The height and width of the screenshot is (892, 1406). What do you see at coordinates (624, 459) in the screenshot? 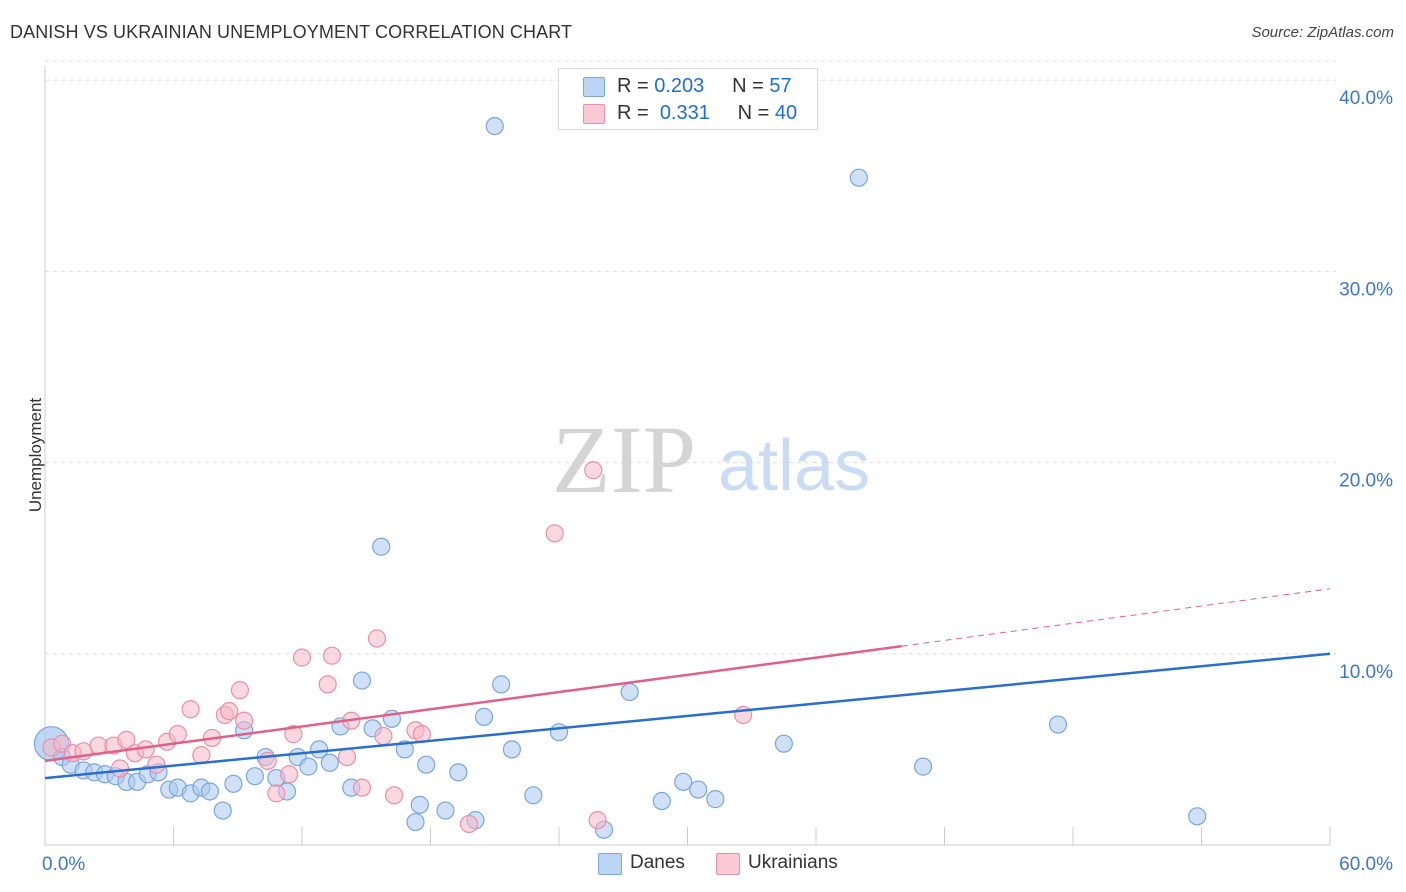
I see `watermark-zip: ZIP` at bounding box center [624, 459].